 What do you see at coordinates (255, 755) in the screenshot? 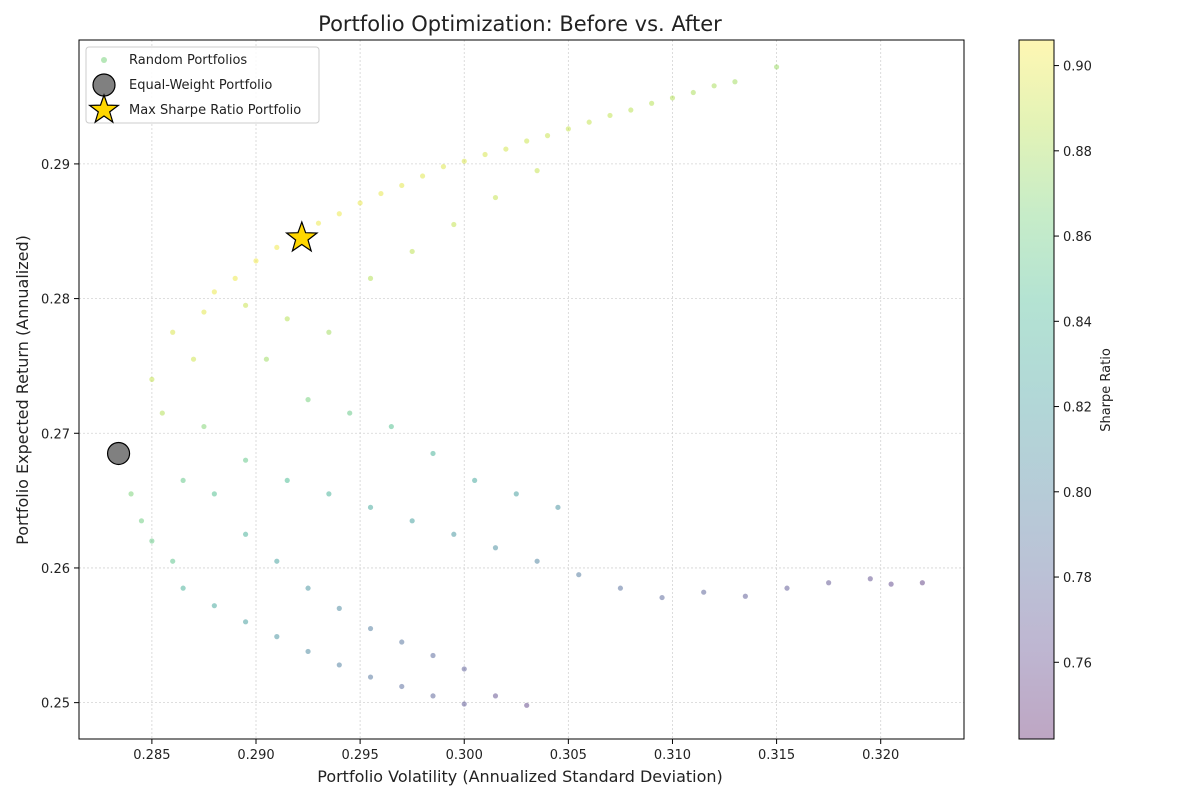
I see `x-tick-label: 0.290` at bounding box center [255, 755].